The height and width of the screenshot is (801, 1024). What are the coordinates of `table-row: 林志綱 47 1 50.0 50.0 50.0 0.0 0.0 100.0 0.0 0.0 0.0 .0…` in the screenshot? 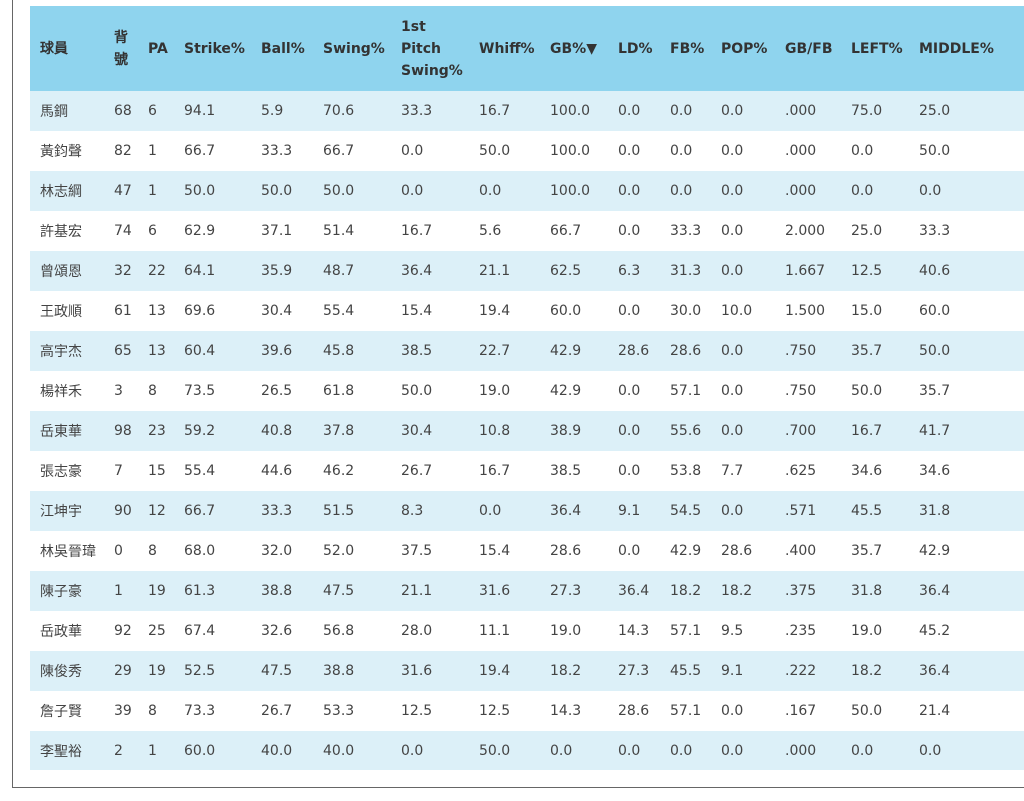 It's located at (527, 191).